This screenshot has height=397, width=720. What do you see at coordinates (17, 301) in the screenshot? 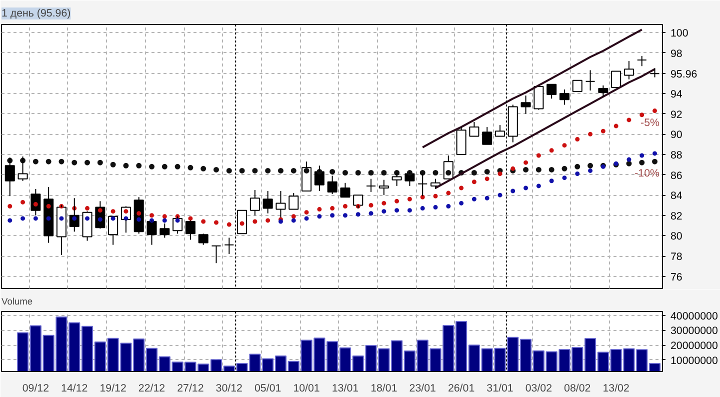
I see `chart-title: Volume` at bounding box center [17, 301].